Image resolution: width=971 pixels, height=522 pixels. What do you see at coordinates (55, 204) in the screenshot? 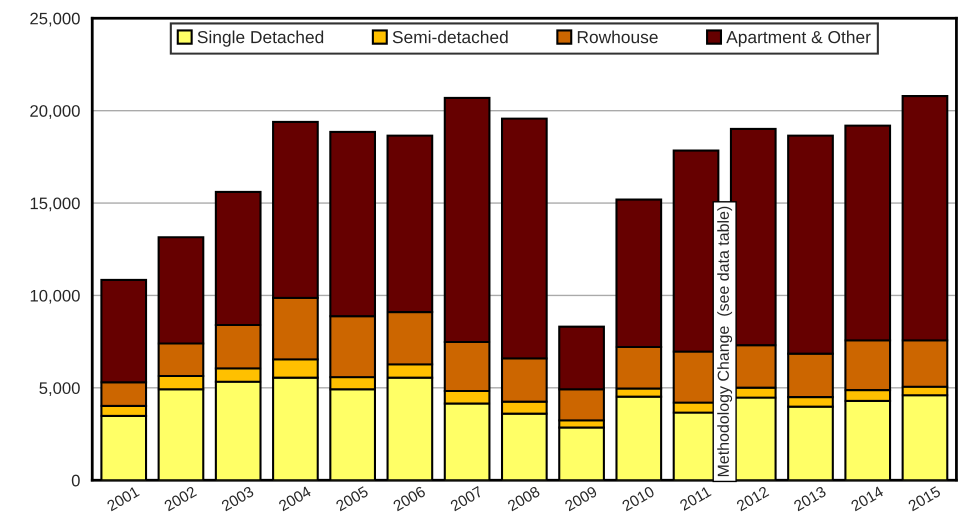
I see `y-tick-label: 15,000` at bounding box center [55, 204].